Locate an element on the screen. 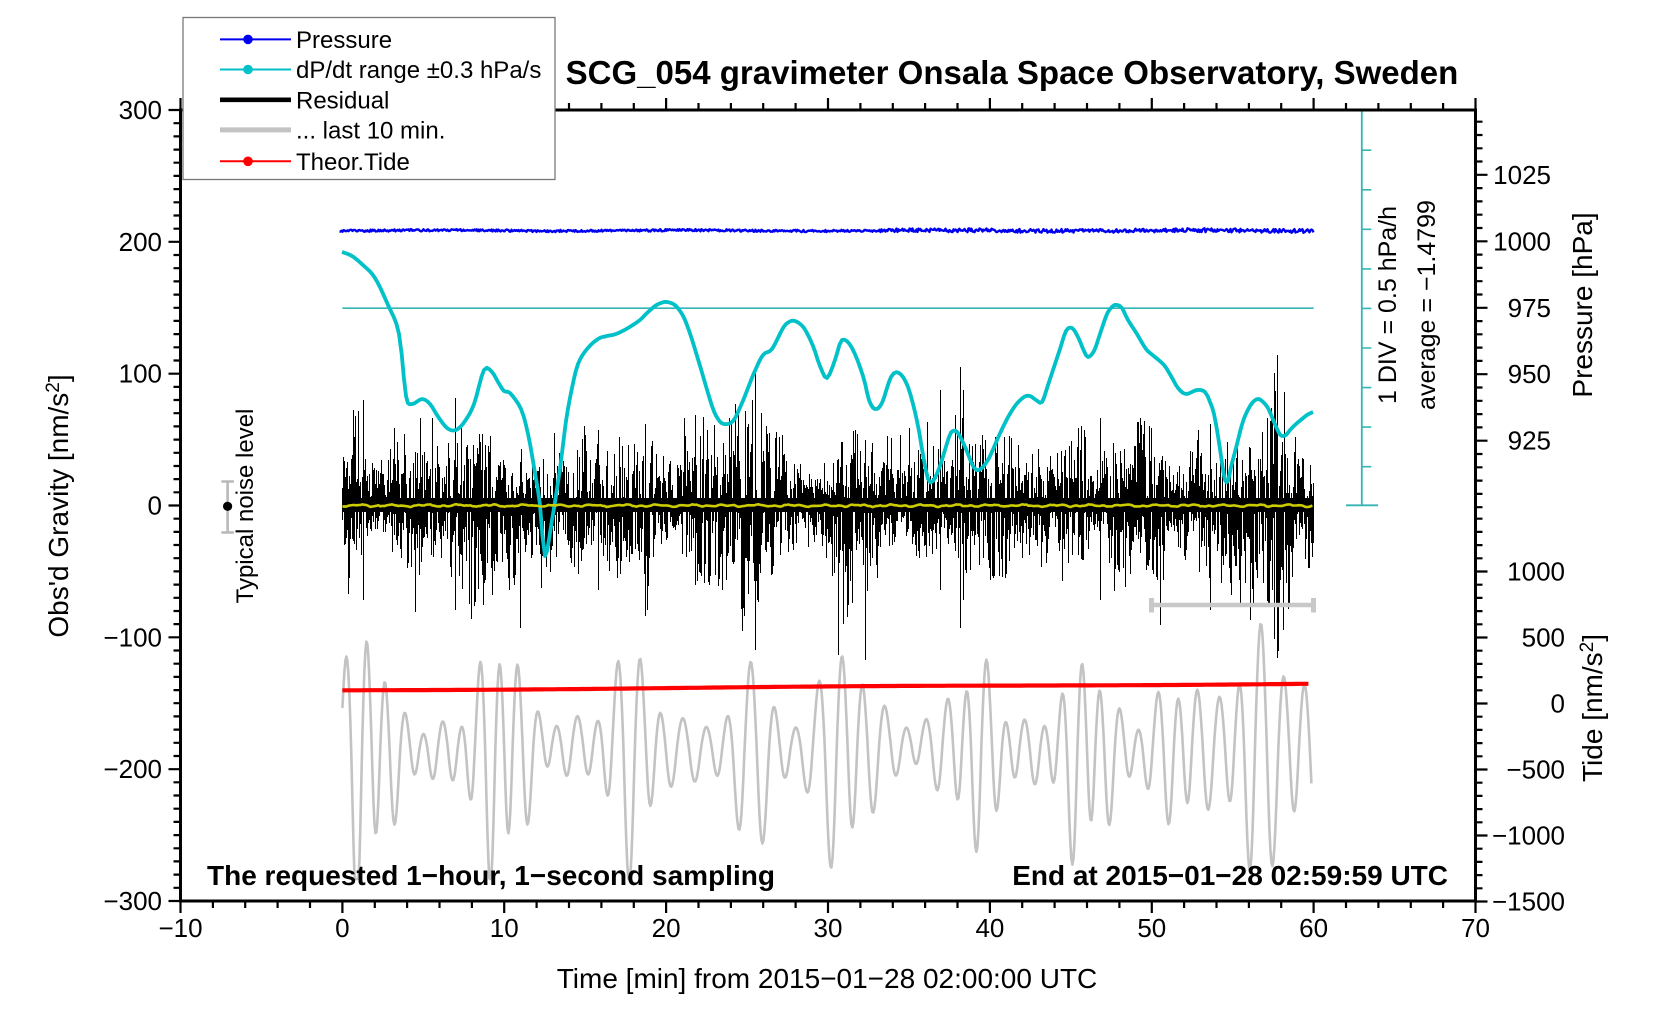  svg-text: Typical noise level is located at coordinates (245, 506).